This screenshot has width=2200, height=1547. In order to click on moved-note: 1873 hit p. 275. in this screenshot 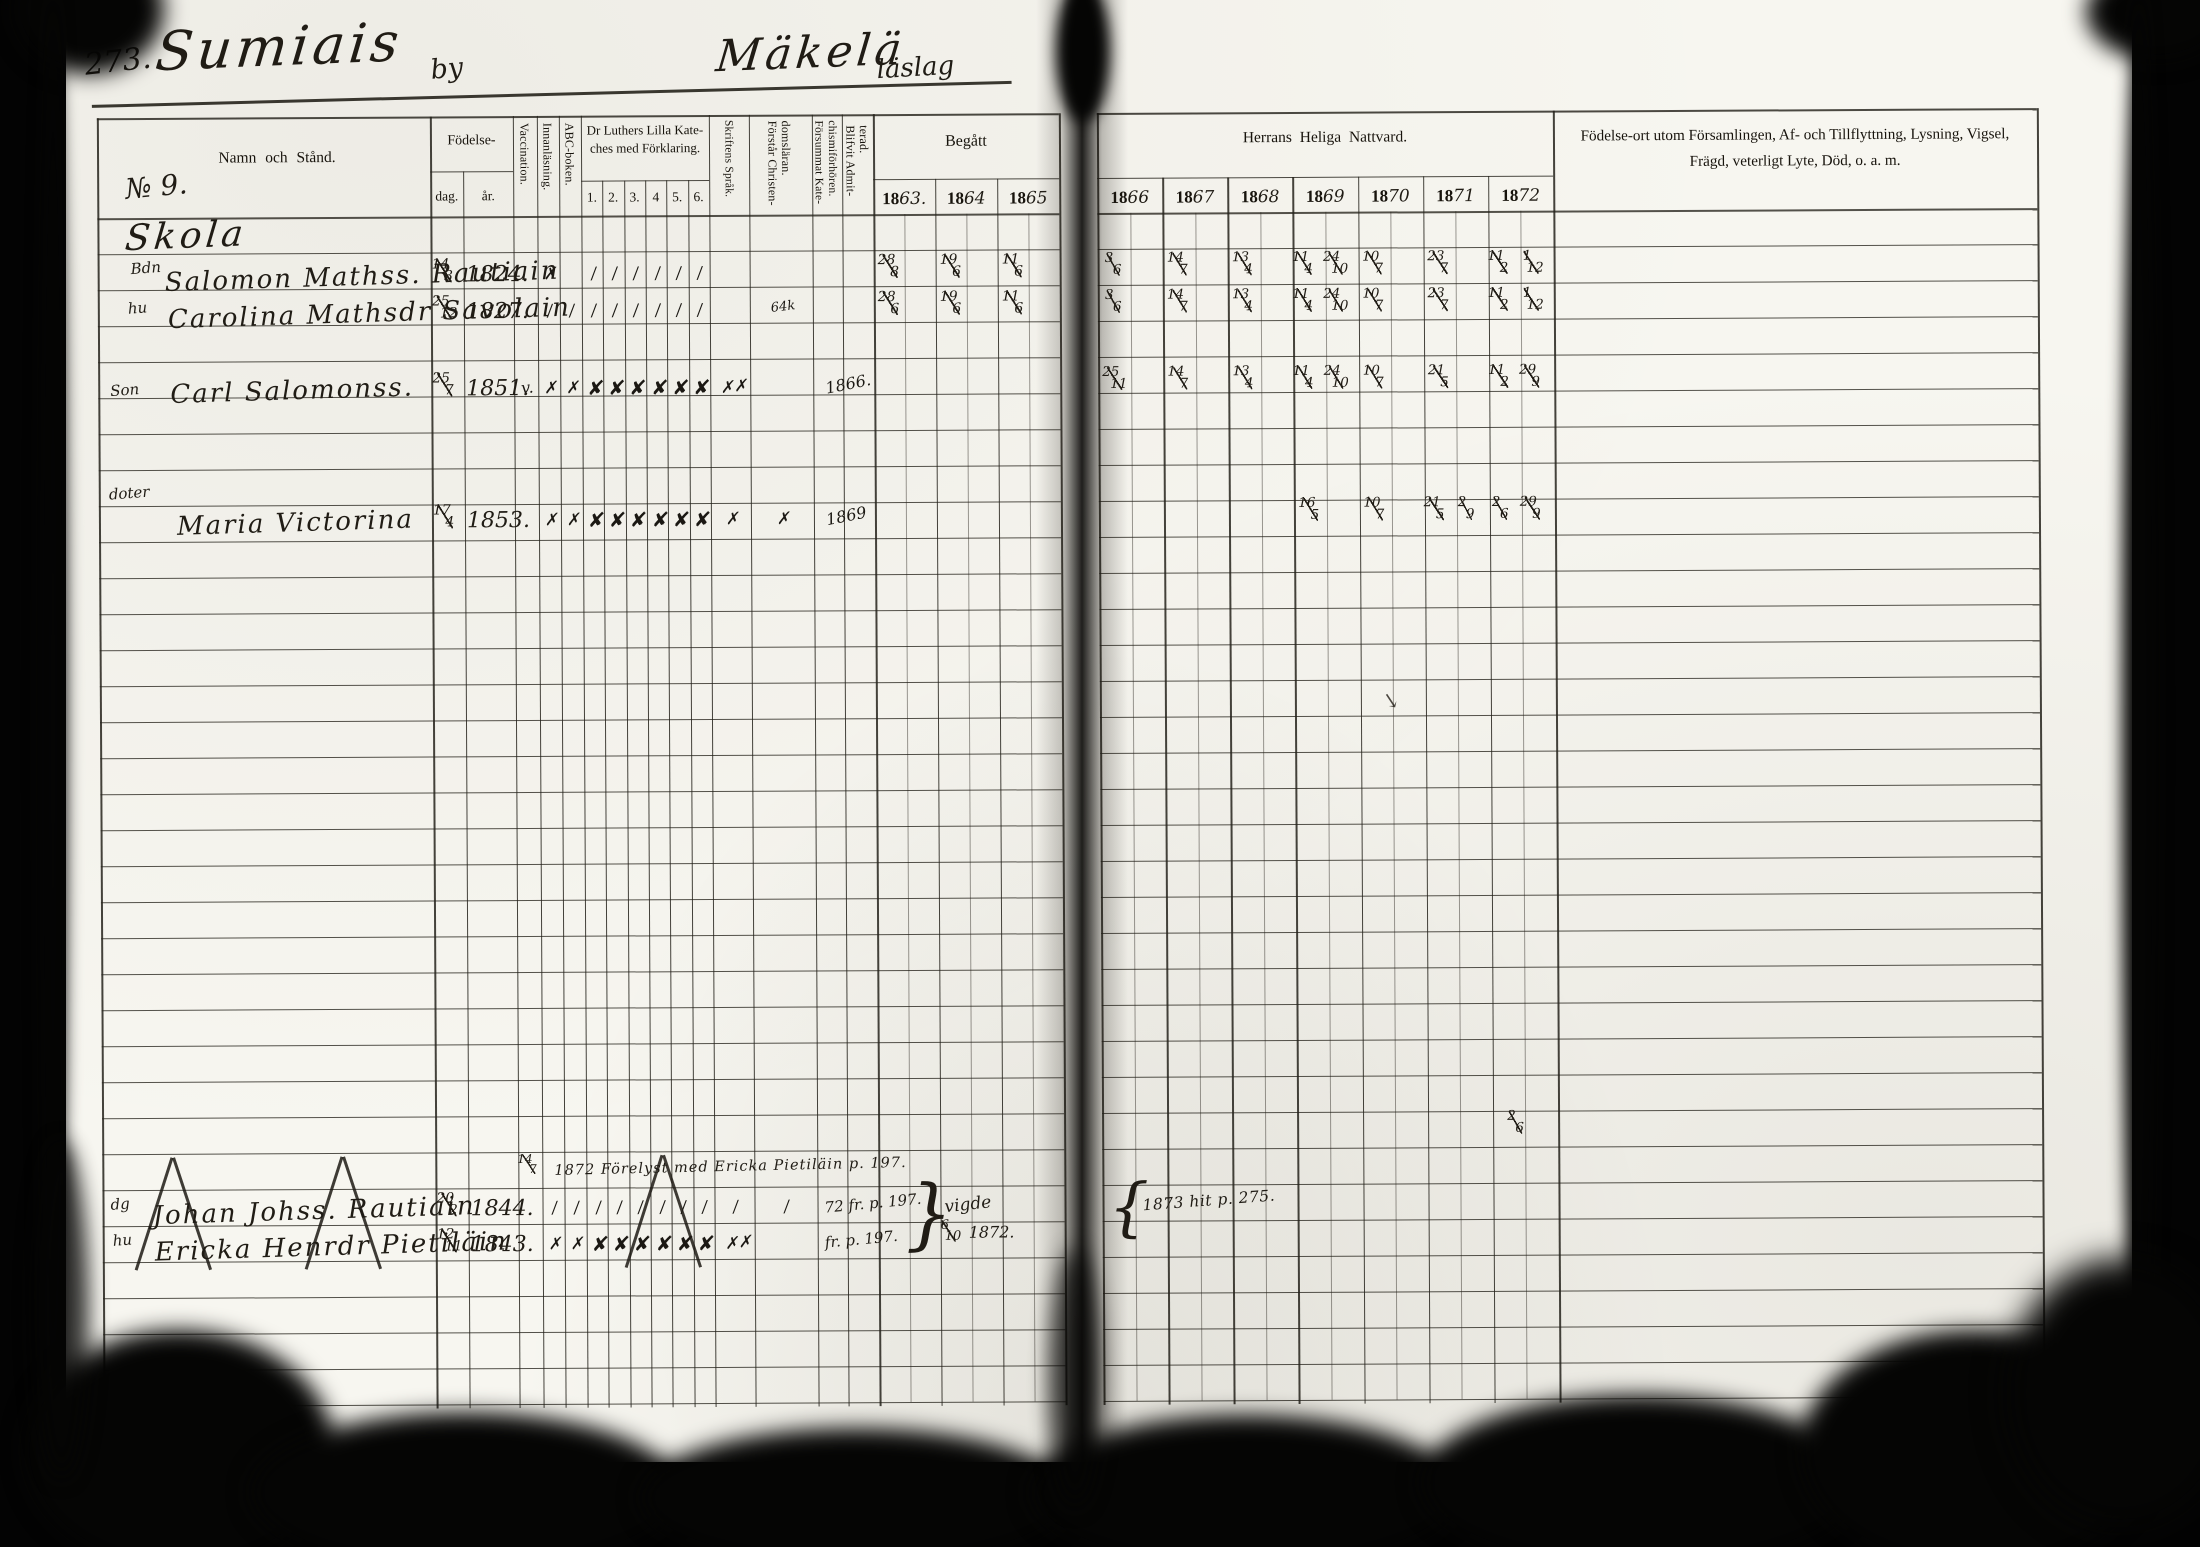, I will do `click(1208, 1200)`.